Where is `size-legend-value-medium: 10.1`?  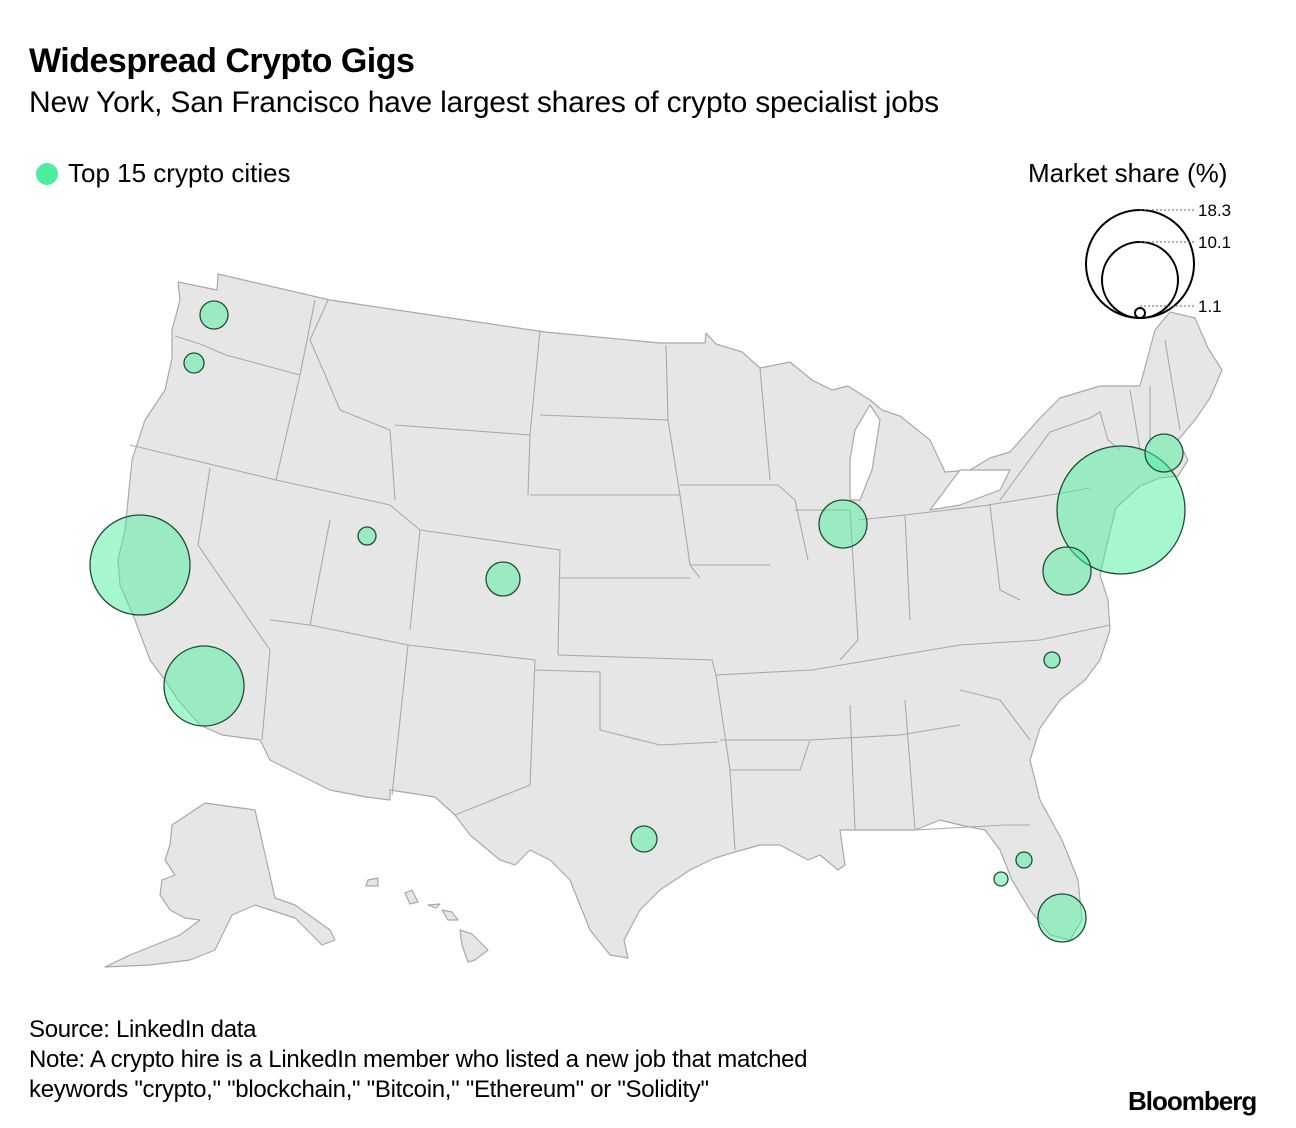 size-legend-value-medium: 10.1 is located at coordinates (1214, 242).